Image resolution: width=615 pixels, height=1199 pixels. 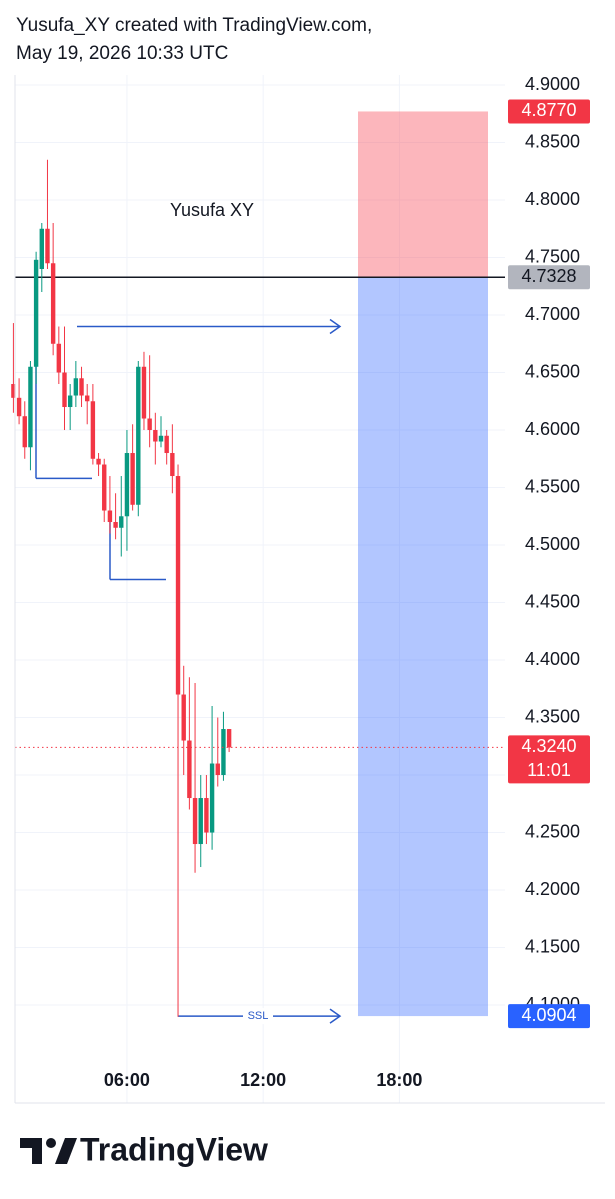 I want to click on y-tick-label: 4.5000, so click(x=552, y=544).